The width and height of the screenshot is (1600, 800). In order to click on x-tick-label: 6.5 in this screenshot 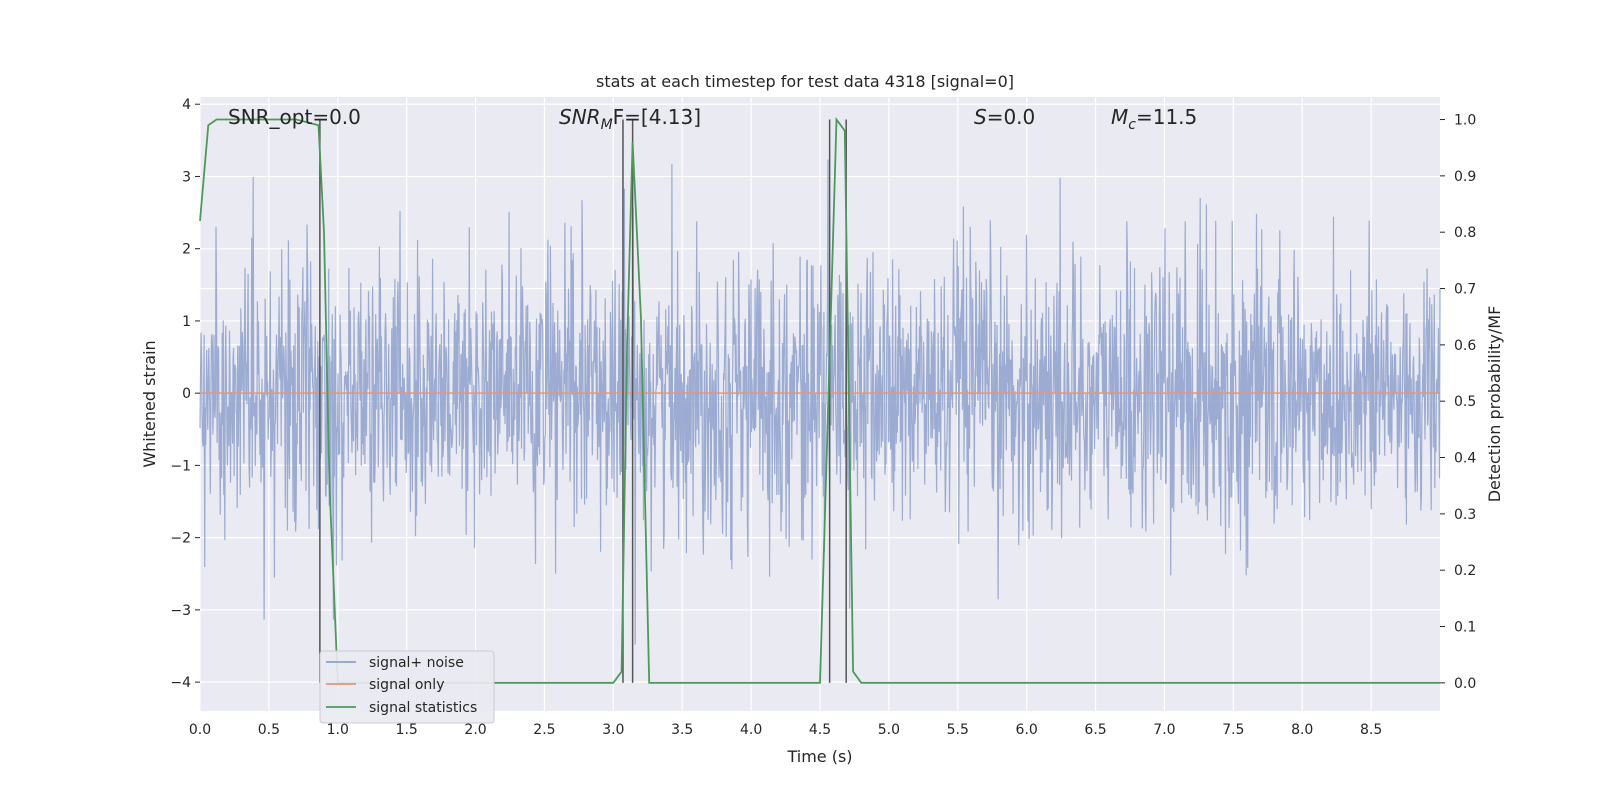, I will do `click(1095, 730)`.